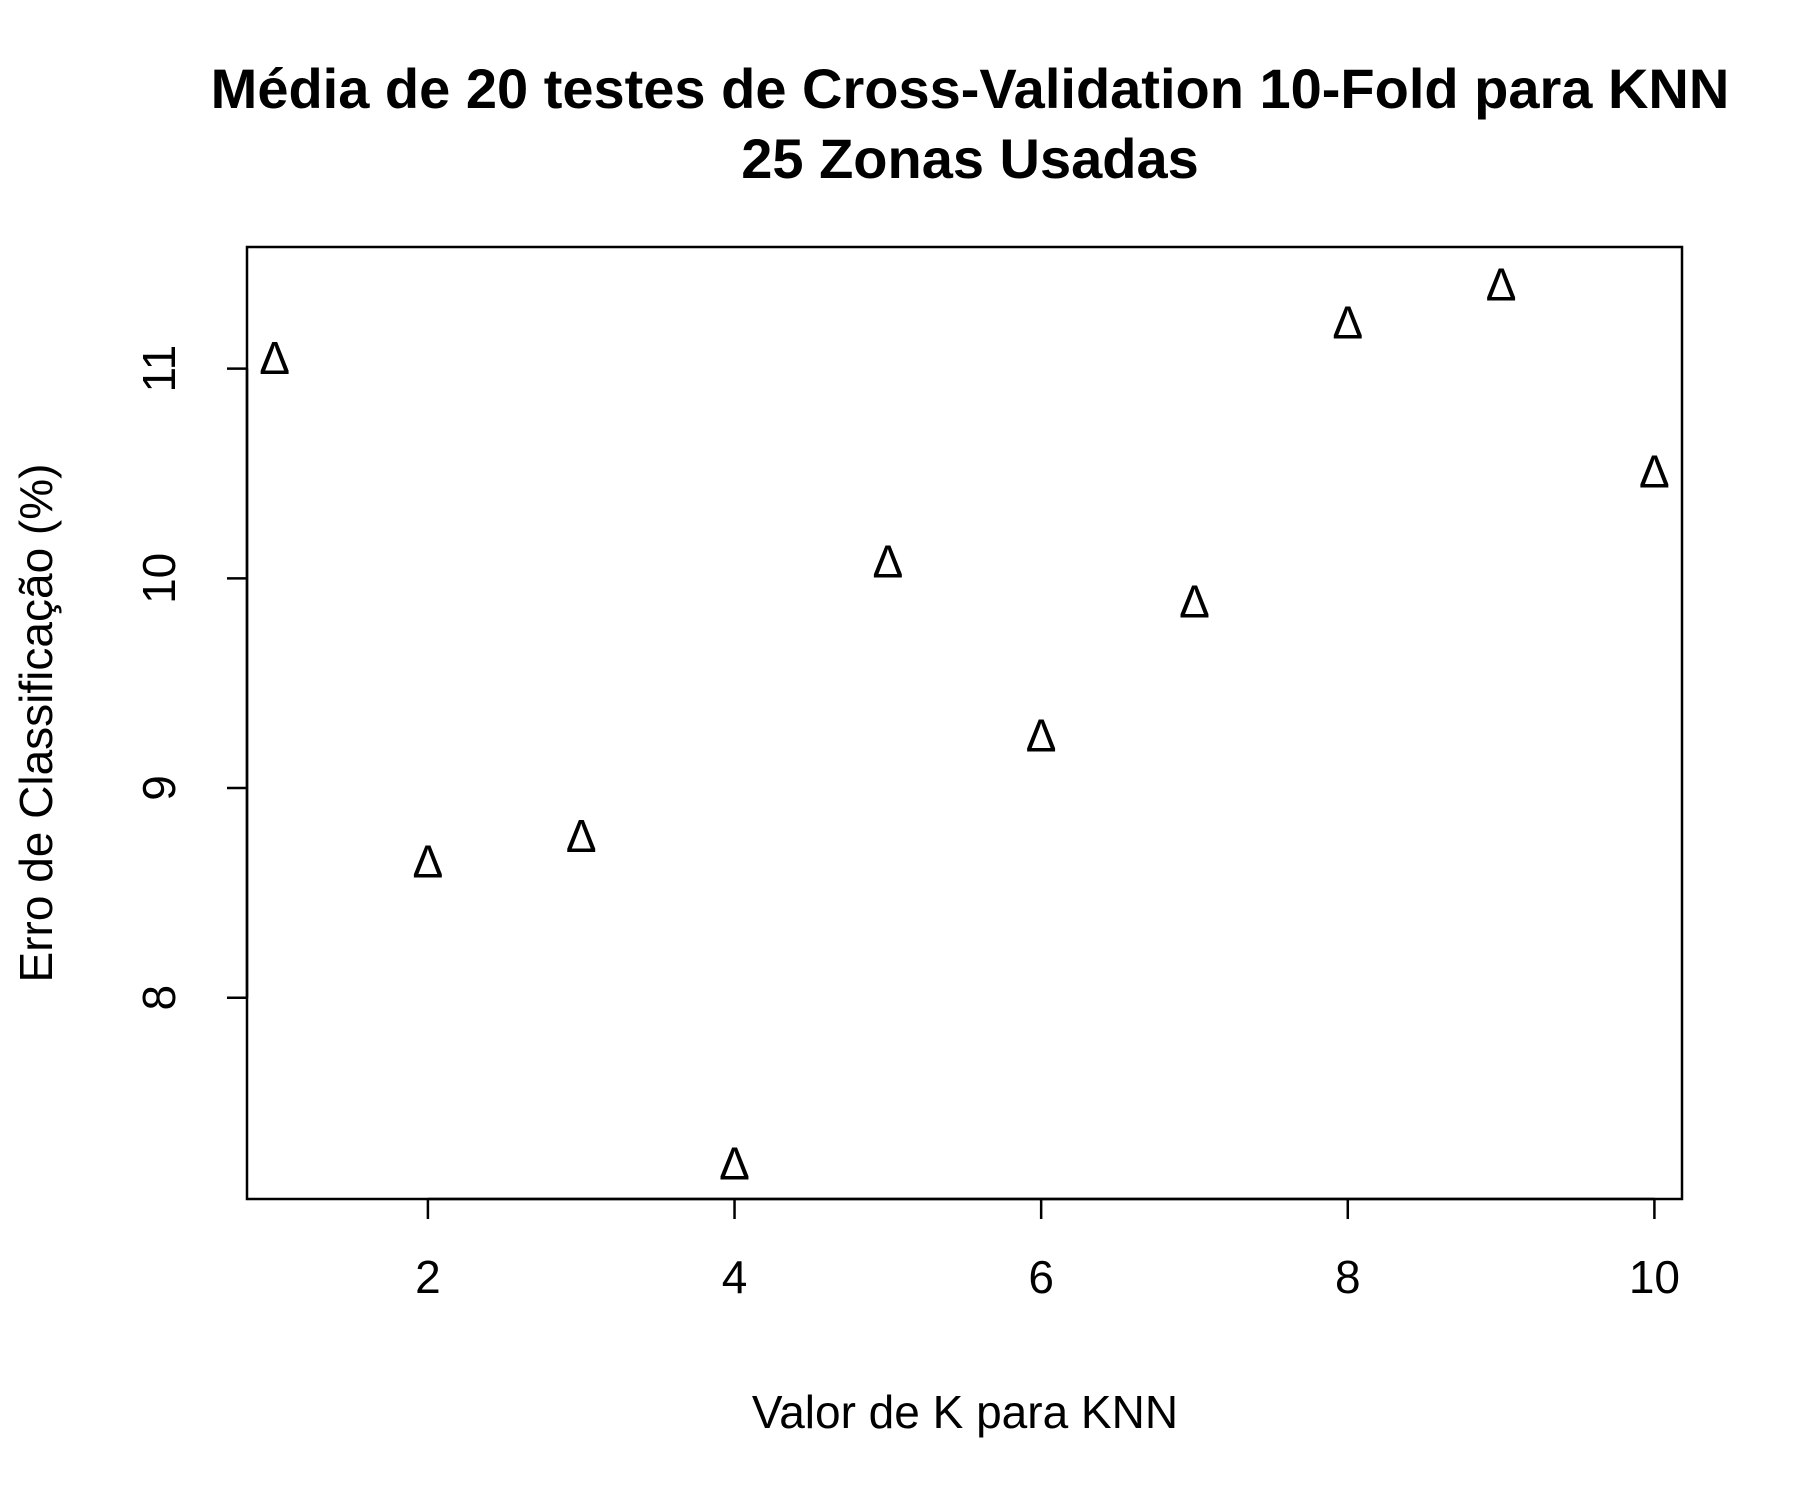 This screenshot has height=1500, width=1800. I want to click on x-axis-label: Valor de K para KNN, so click(965, 1412).